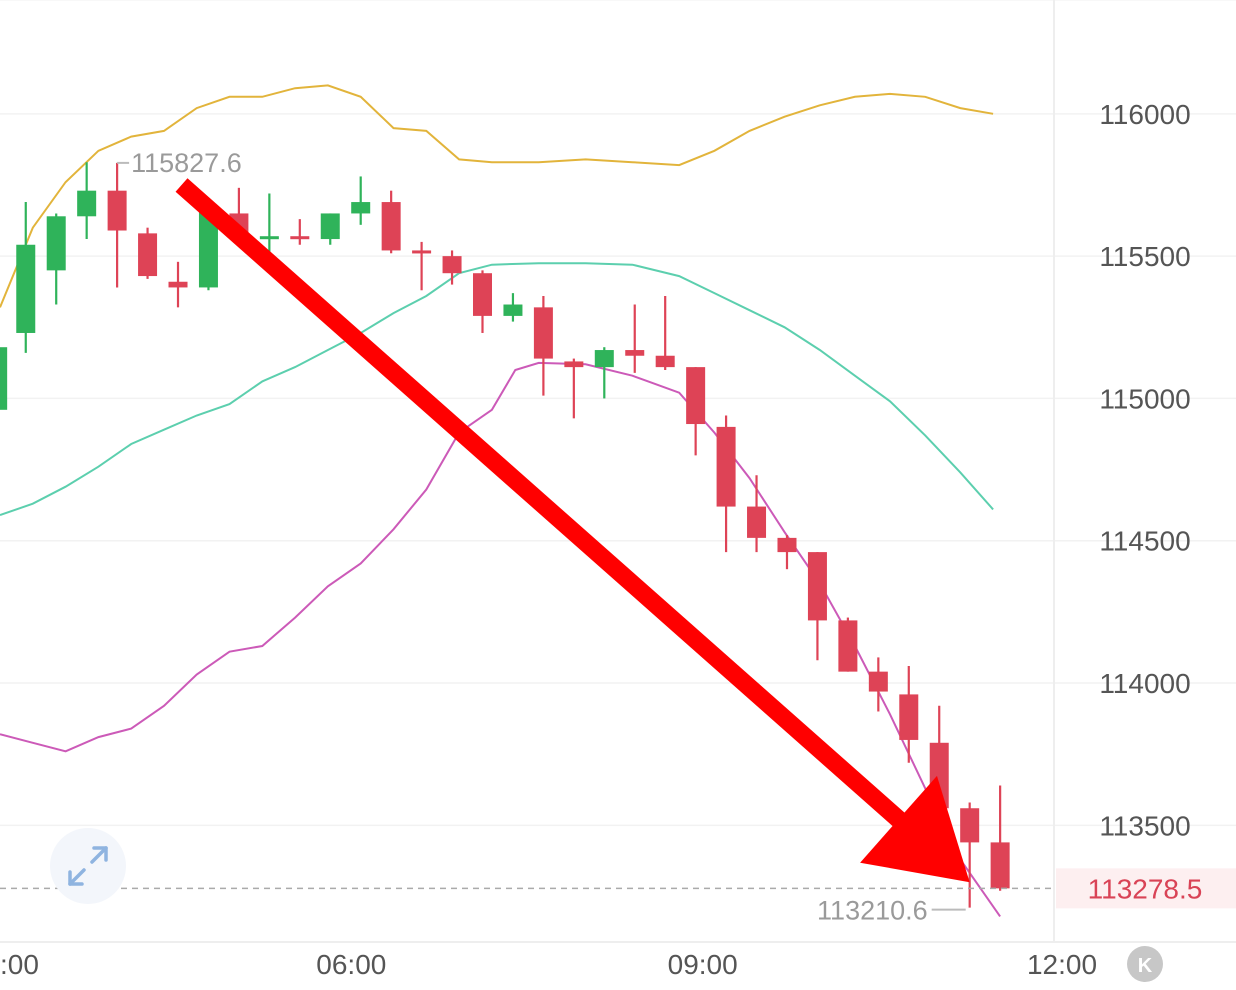  I want to click on current-price-tag-background, so click(1146, 888).